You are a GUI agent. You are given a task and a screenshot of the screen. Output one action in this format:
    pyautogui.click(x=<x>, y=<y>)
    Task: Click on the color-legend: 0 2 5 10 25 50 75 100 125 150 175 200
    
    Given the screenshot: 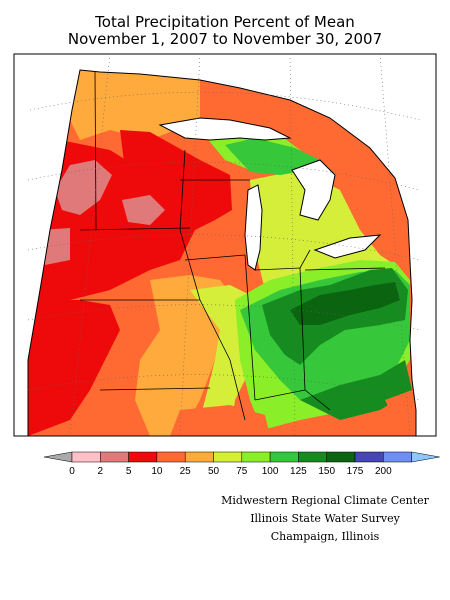 What is the action you would take?
    pyautogui.click(x=241, y=464)
    